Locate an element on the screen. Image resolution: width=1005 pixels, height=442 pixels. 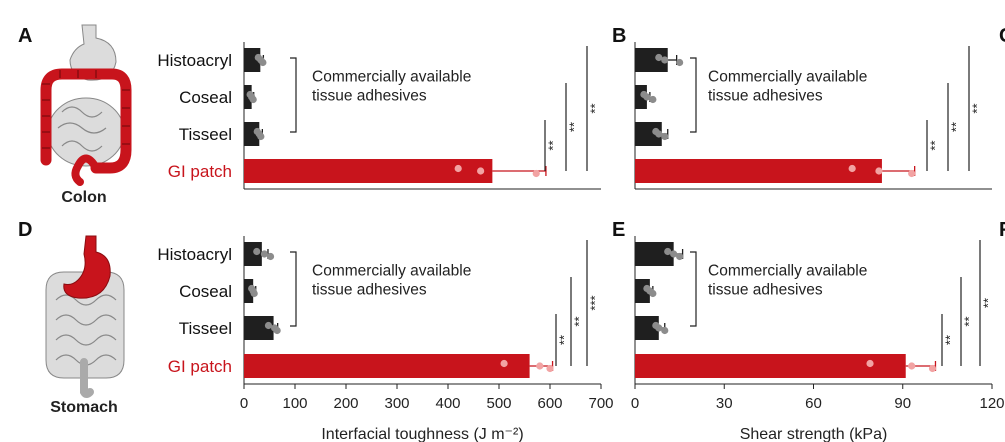
panel-b-note-line-1: Commercially available is located at coordinates (787, 77).